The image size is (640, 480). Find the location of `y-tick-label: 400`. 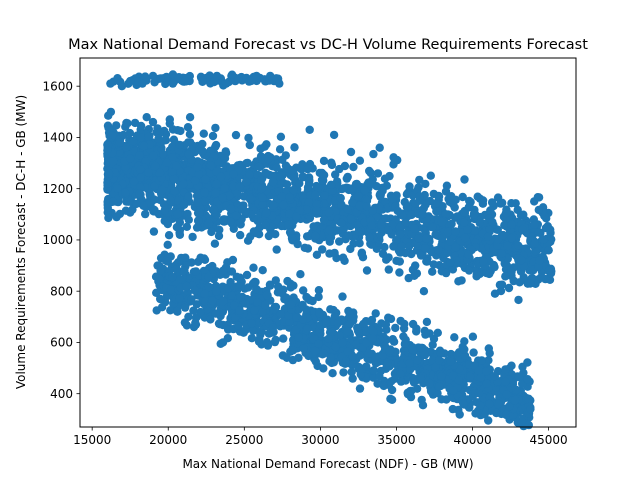

y-tick-label: 400 is located at coordinates (61, 394).